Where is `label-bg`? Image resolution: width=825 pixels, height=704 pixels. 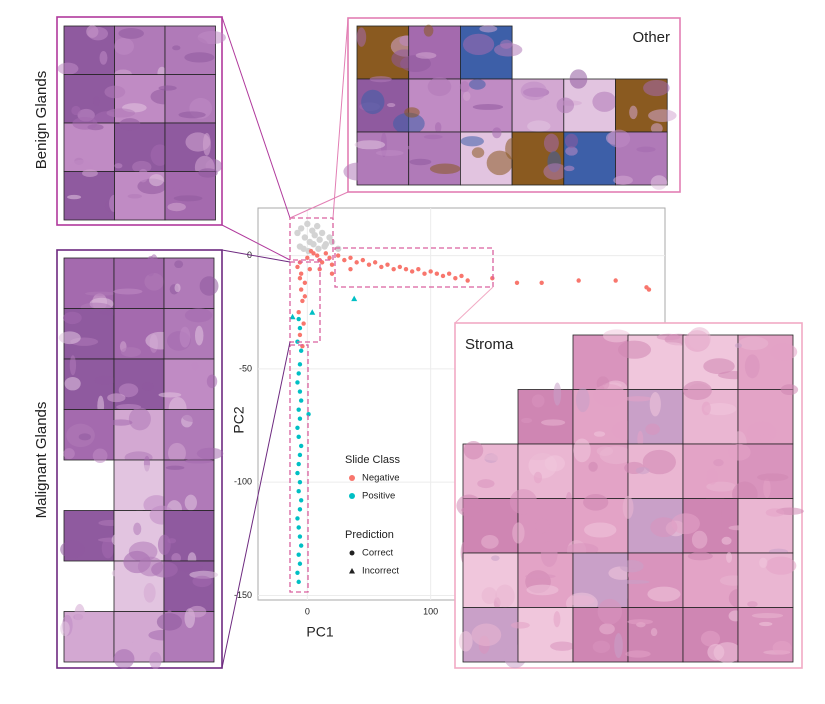 label-bg is located at coordinates (648, 39).